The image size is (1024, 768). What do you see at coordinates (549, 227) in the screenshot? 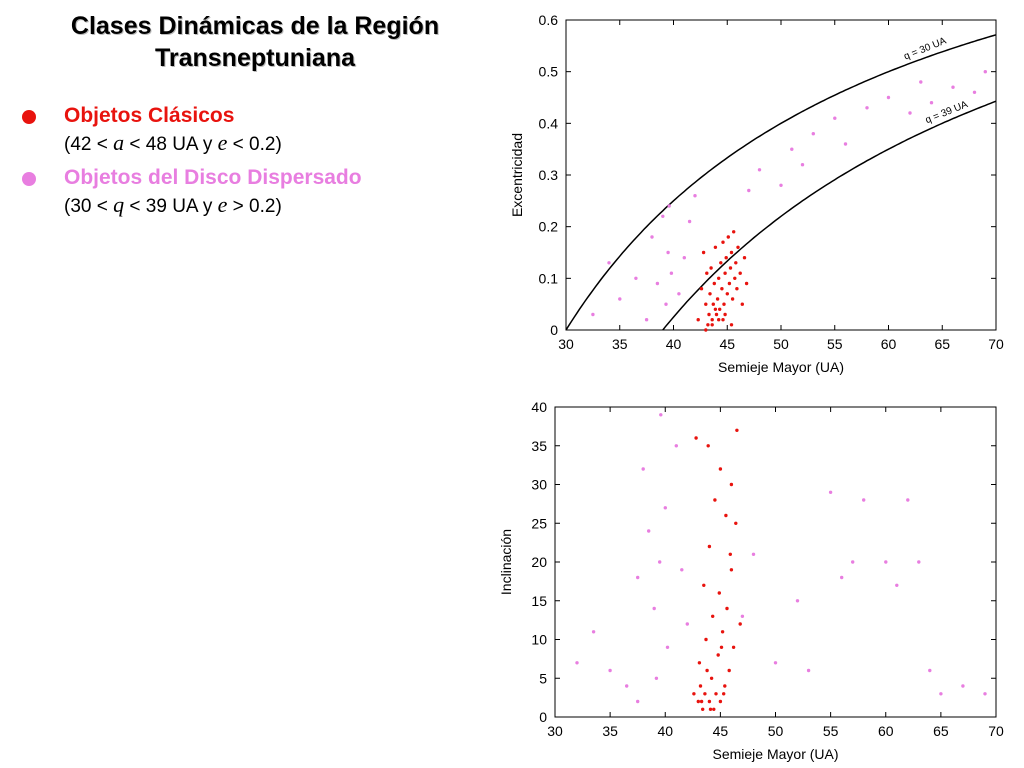
I see `ecc-ytick-label: 0.2` at bounding box center [549, 227].